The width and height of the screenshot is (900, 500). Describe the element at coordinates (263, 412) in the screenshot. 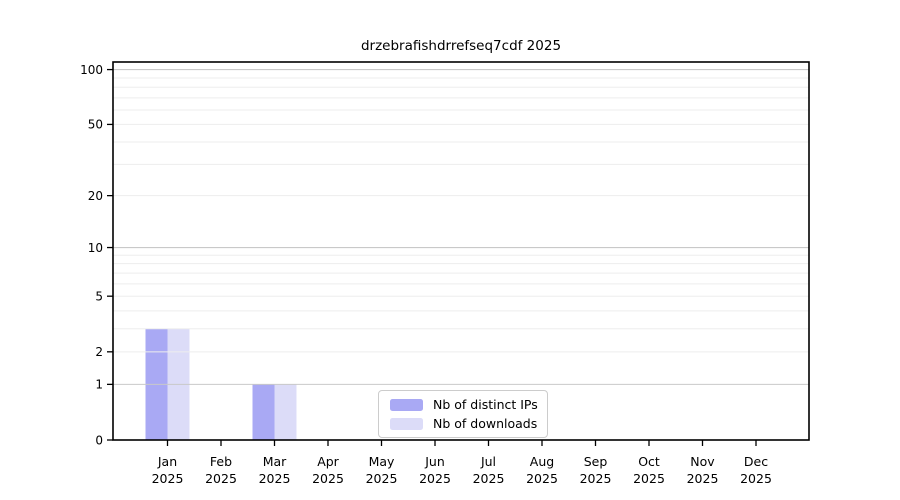

I see `bar-nb-of-distinct-ips-mar` at that location.